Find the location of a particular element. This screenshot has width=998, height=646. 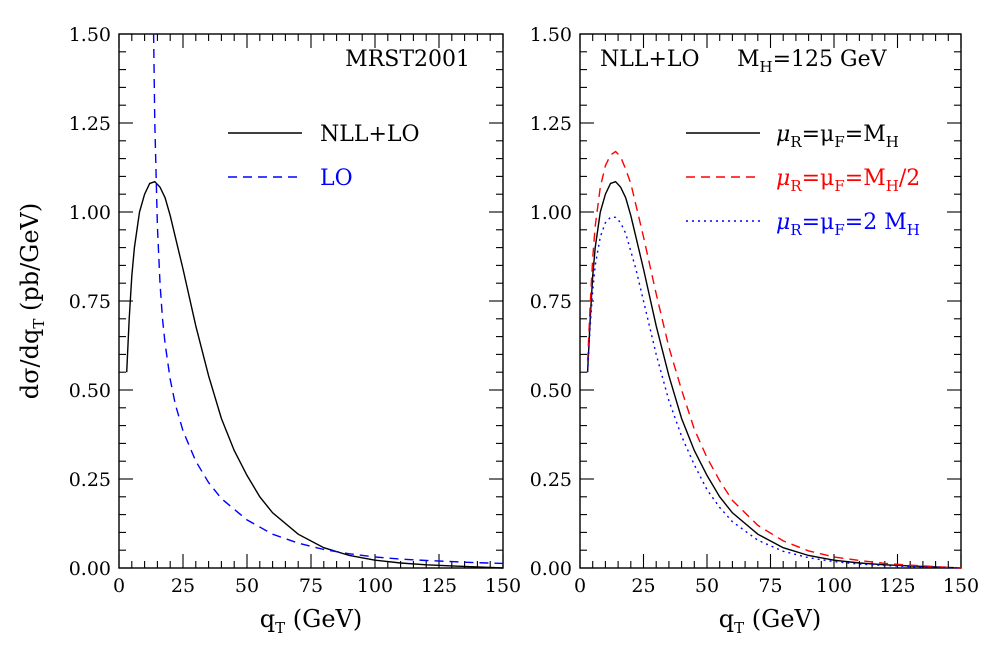

legend-label-lo: LO is located at coordinates (336, 178).